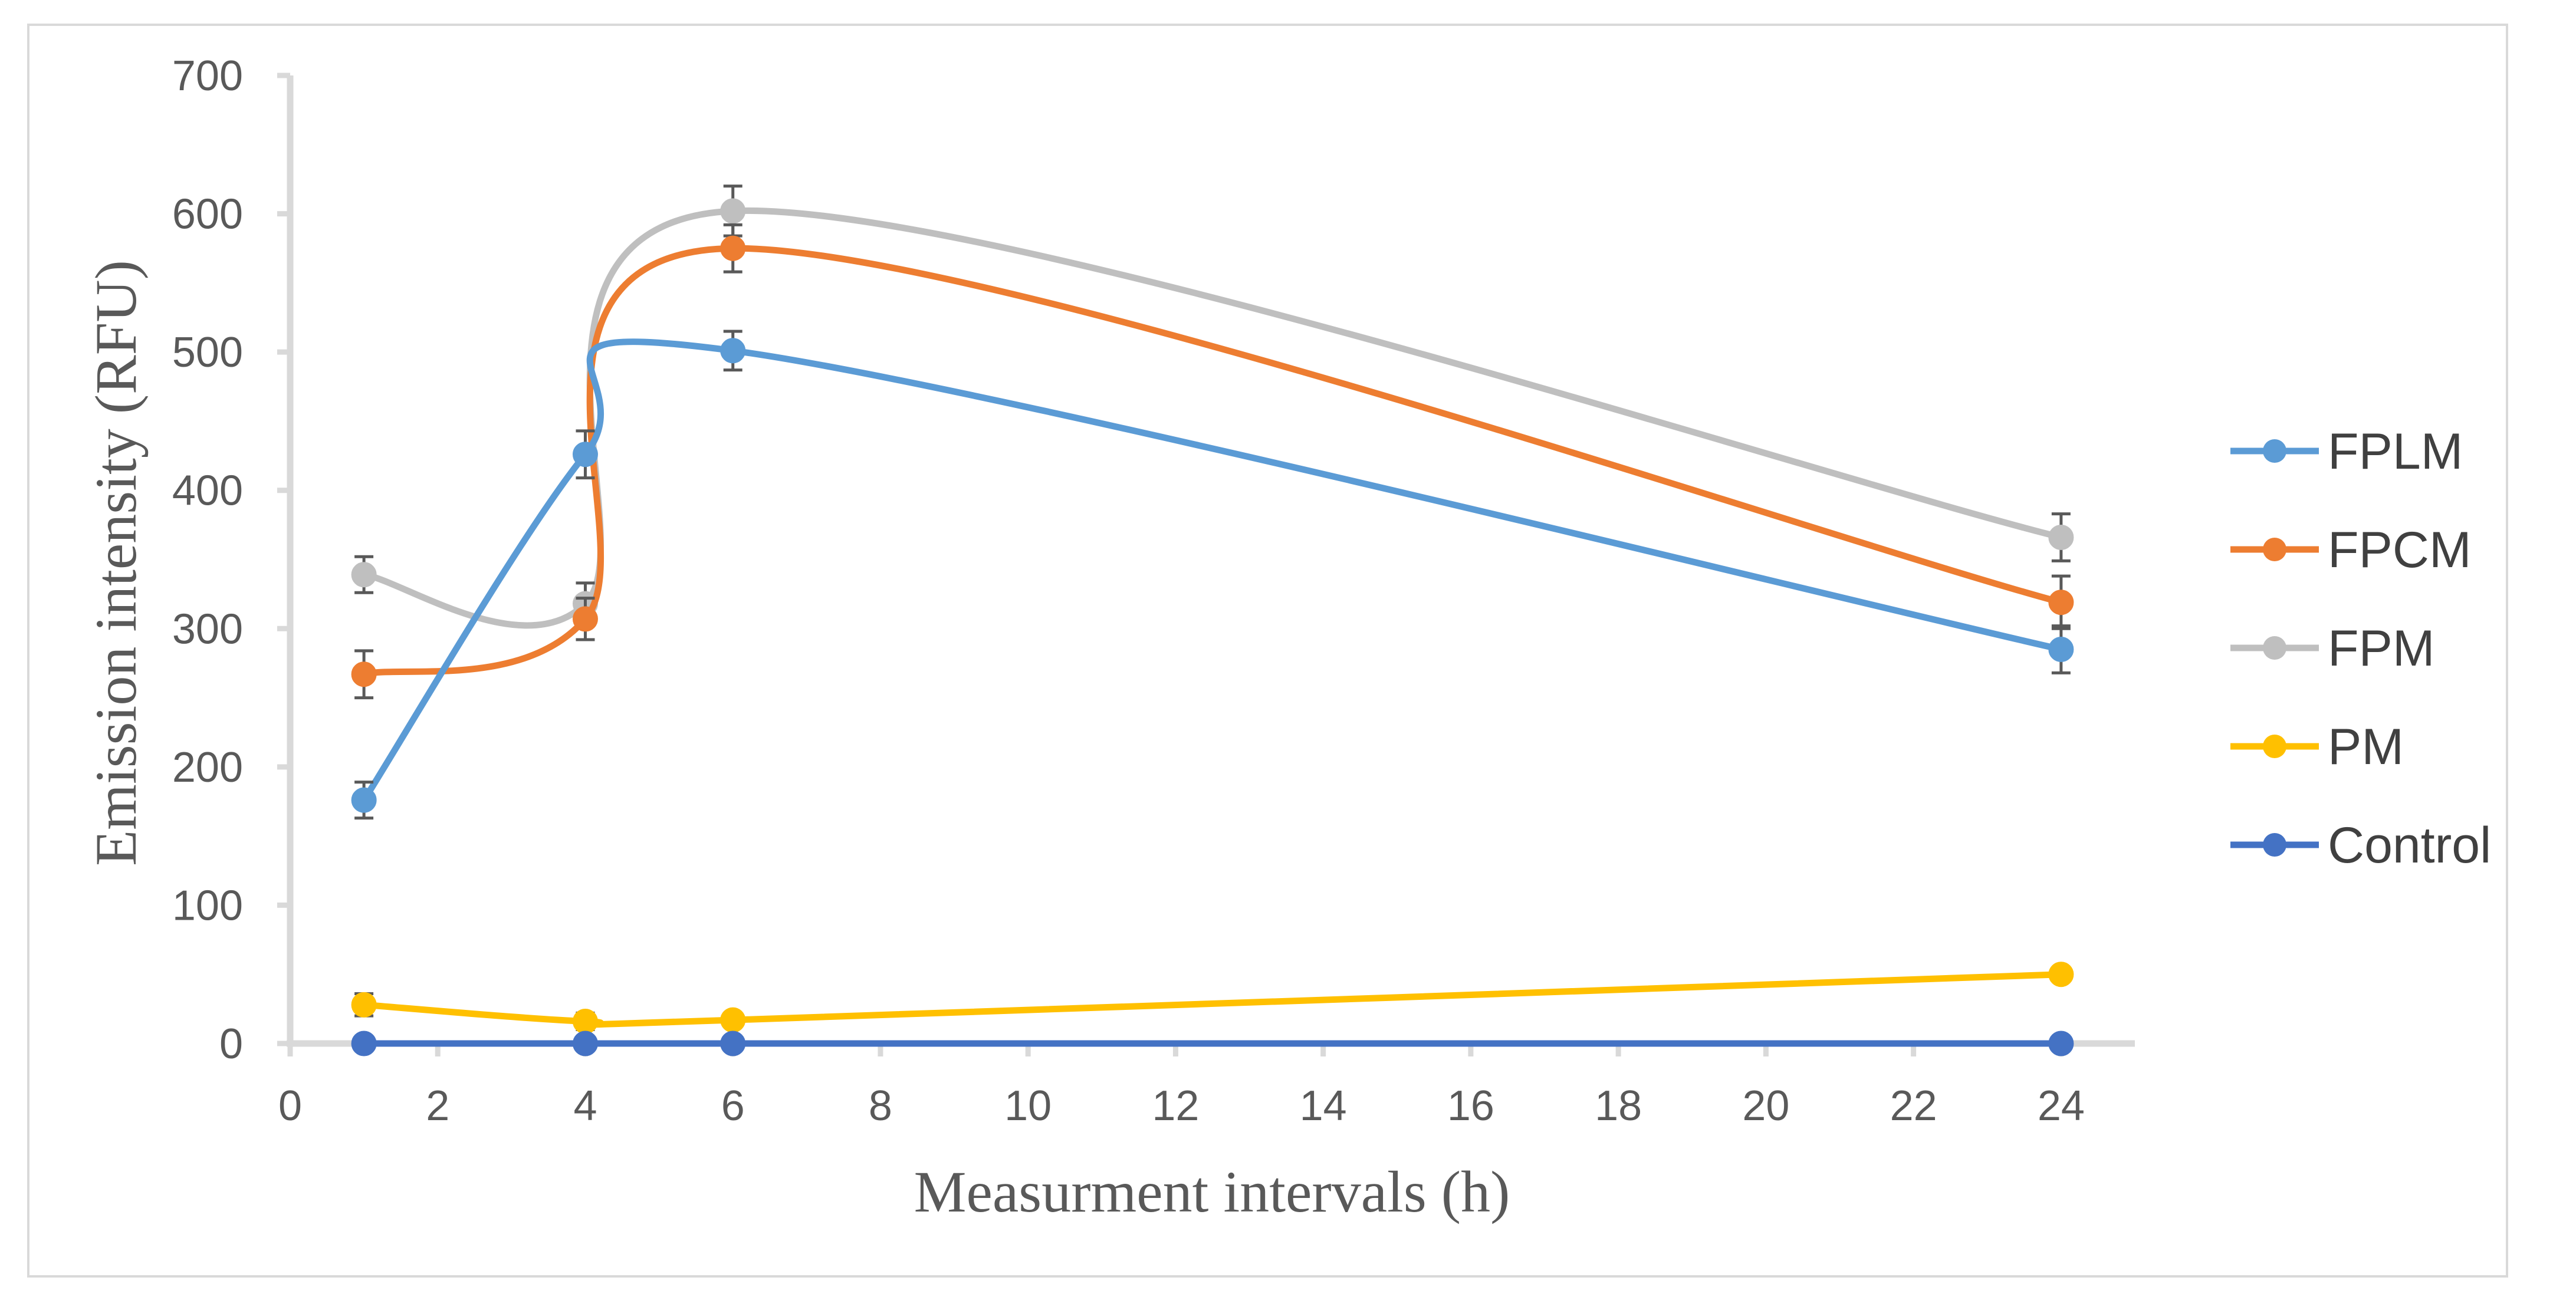  What do you see at coordinates (1913, 1106) in the screenshot?
I see `x-tick-label: 22` at bounding box center [1913, 1106].